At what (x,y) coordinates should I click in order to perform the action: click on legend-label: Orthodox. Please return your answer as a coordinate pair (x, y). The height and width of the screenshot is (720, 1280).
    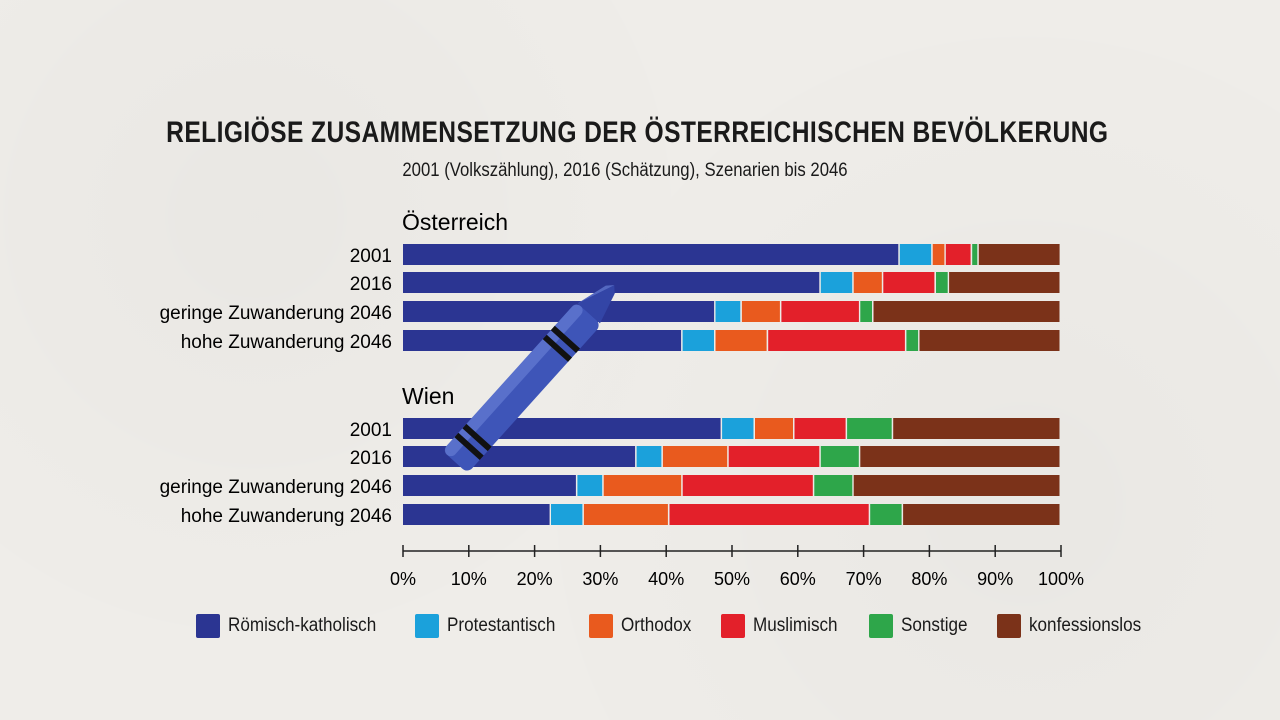
    Looking at the image, I should click on (656, 625).